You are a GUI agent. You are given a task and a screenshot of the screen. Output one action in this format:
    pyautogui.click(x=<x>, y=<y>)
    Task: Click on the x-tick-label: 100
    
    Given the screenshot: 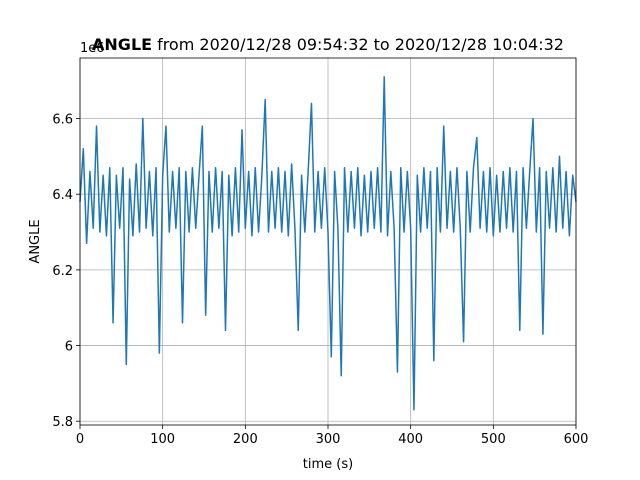 What is the action you would take?
    pyautogui.click(x=162, y=439)
    